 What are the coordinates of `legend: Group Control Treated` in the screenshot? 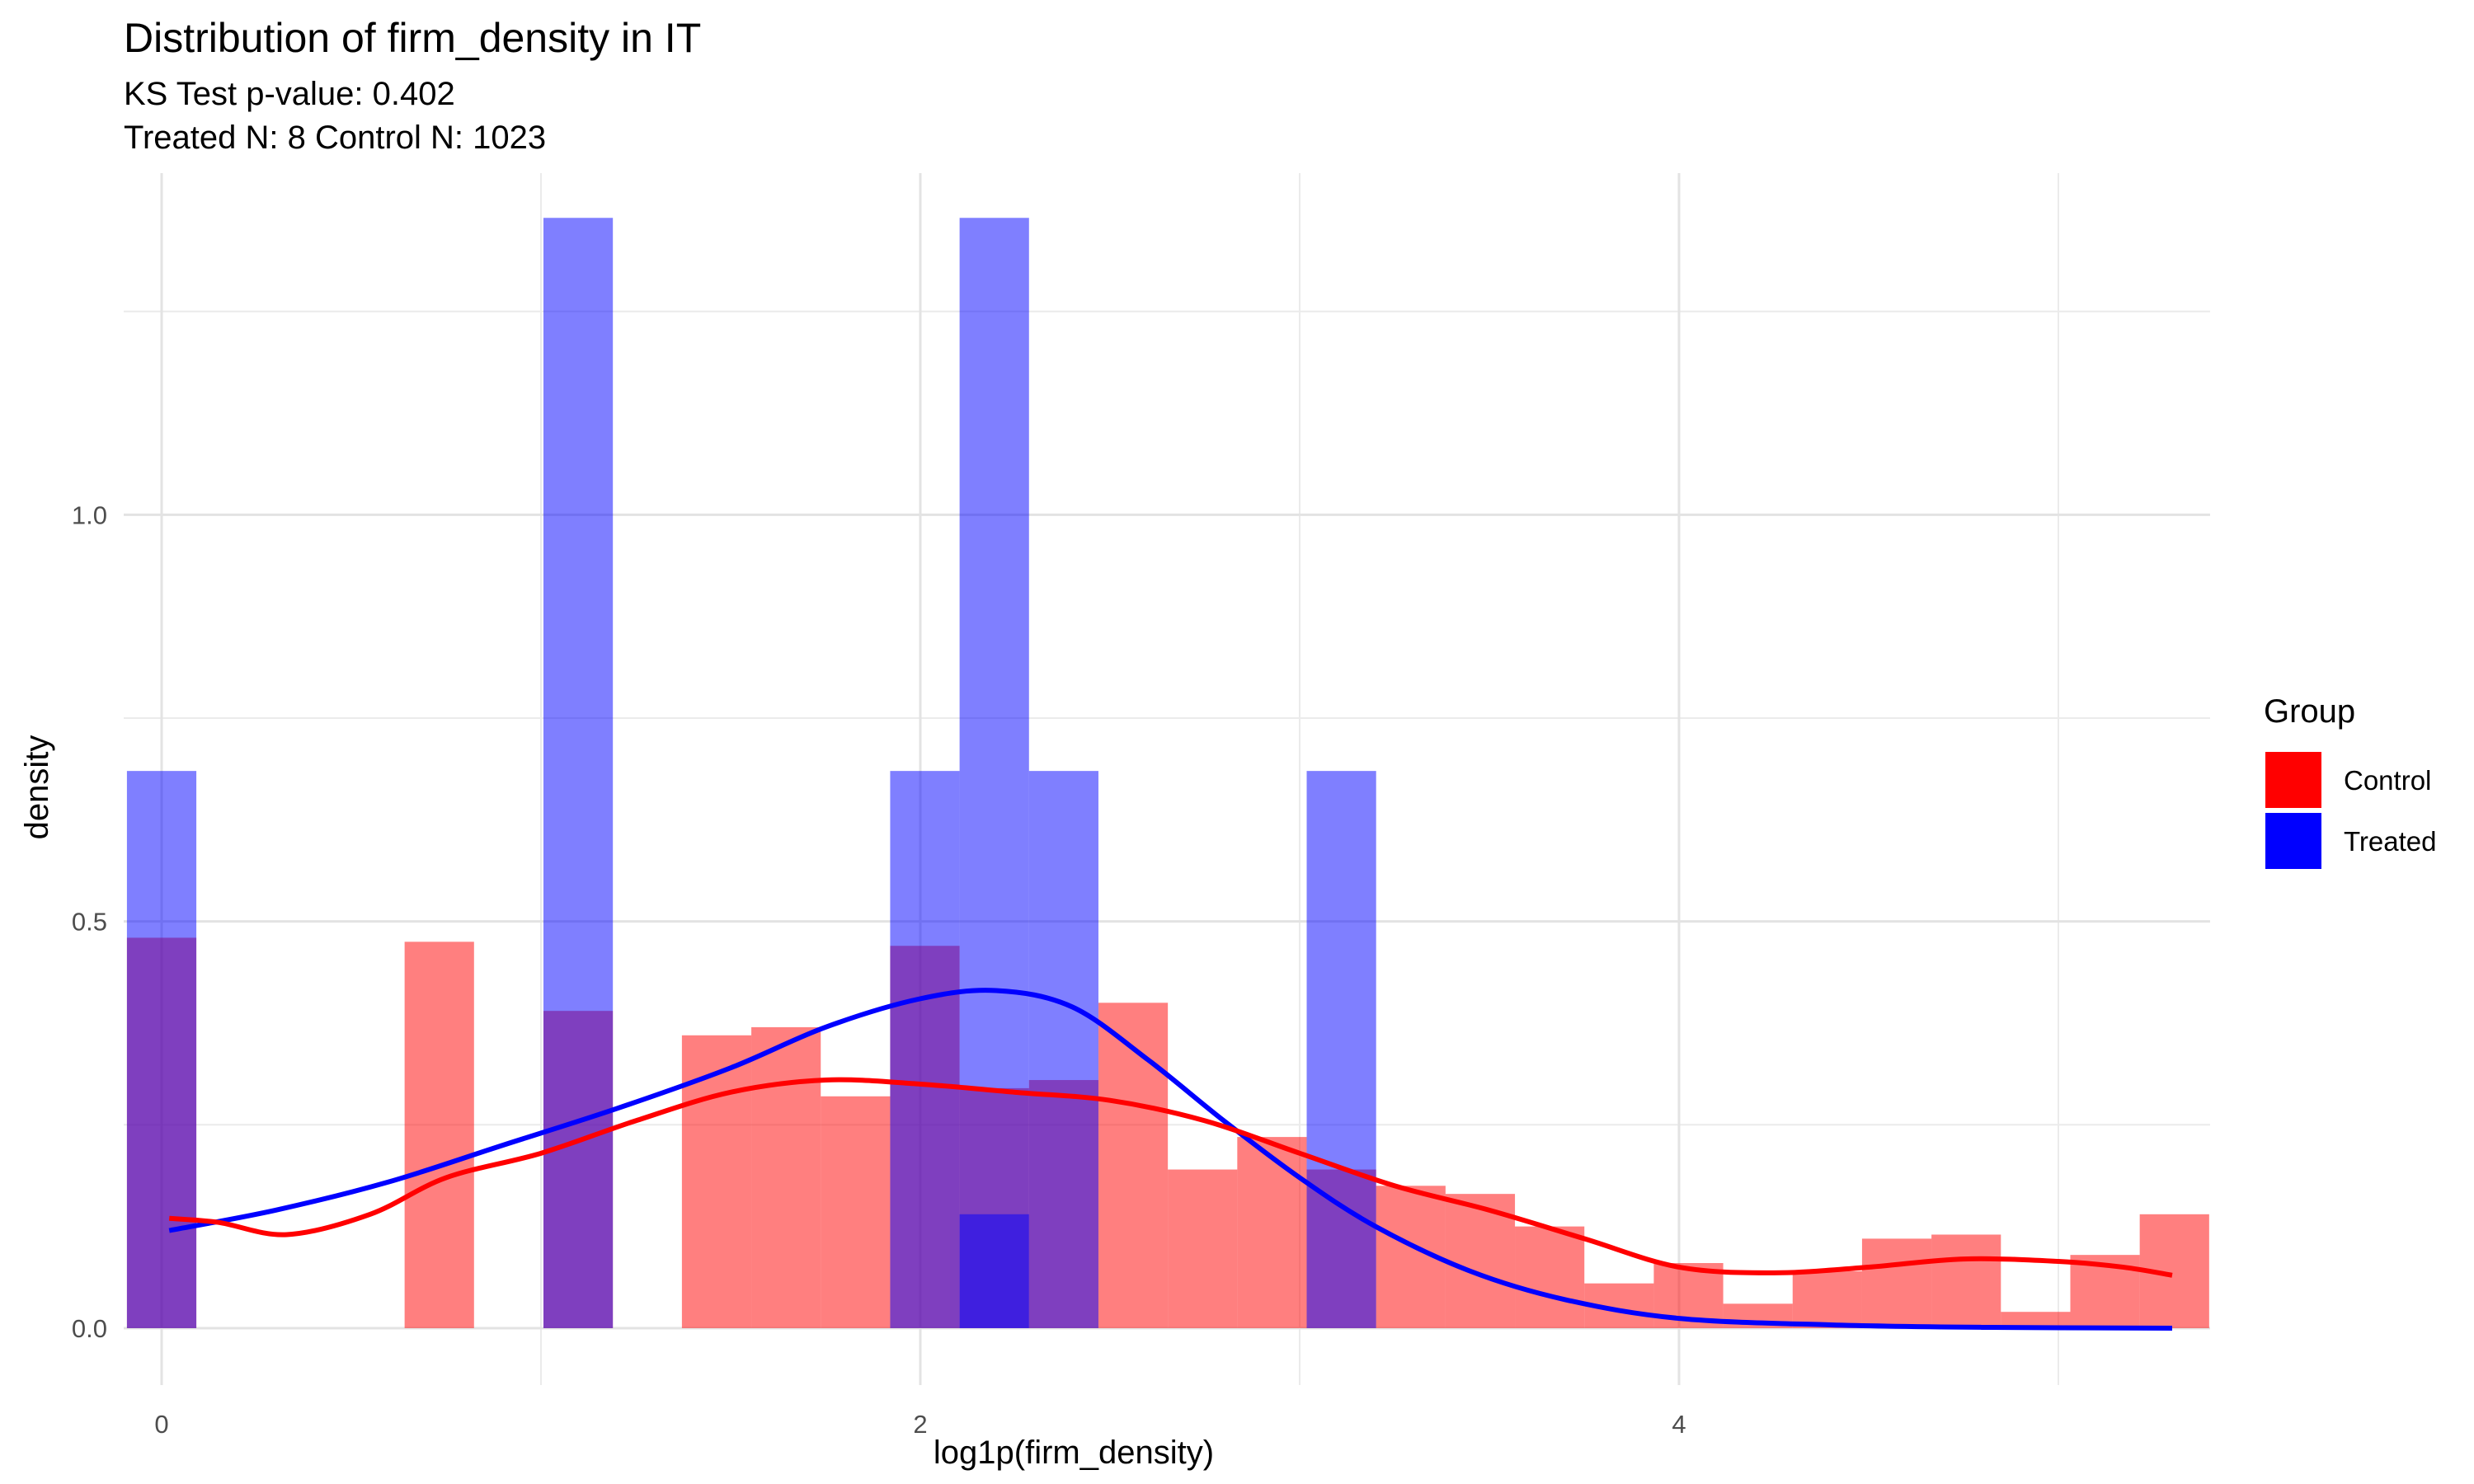 It's located at (2350, 781).